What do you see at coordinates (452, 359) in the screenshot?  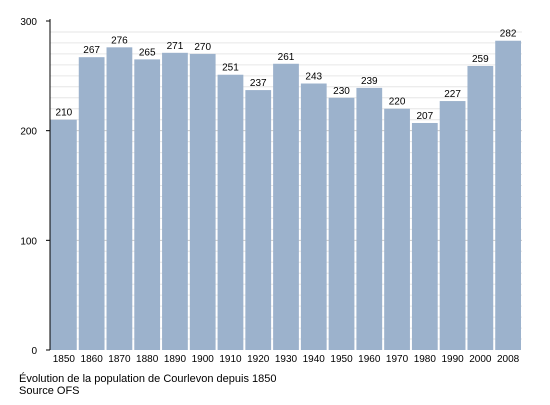 I see `x-tick-label-1990: 1990` at bounding box center [452, 359].